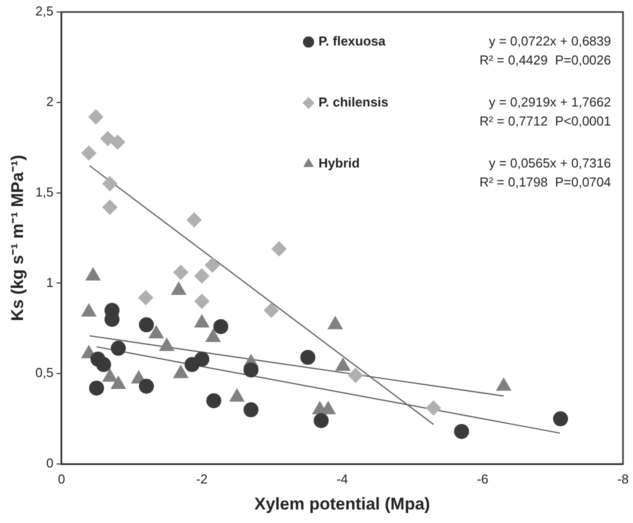  Describe the element at coordinates (44, 11) in the screenshot. I see `y-tick-label: 2,5` at that location.